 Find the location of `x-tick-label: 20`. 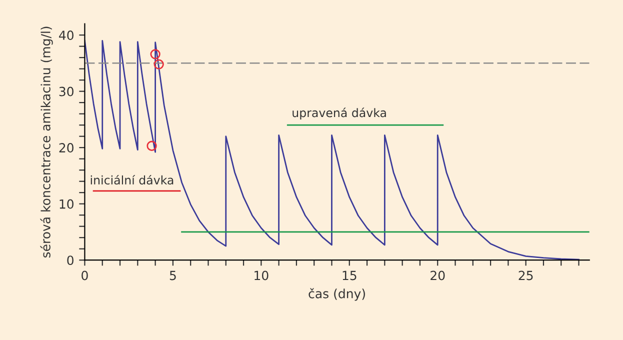

x-tick-label: 20 is located at coordinates (437, 275).